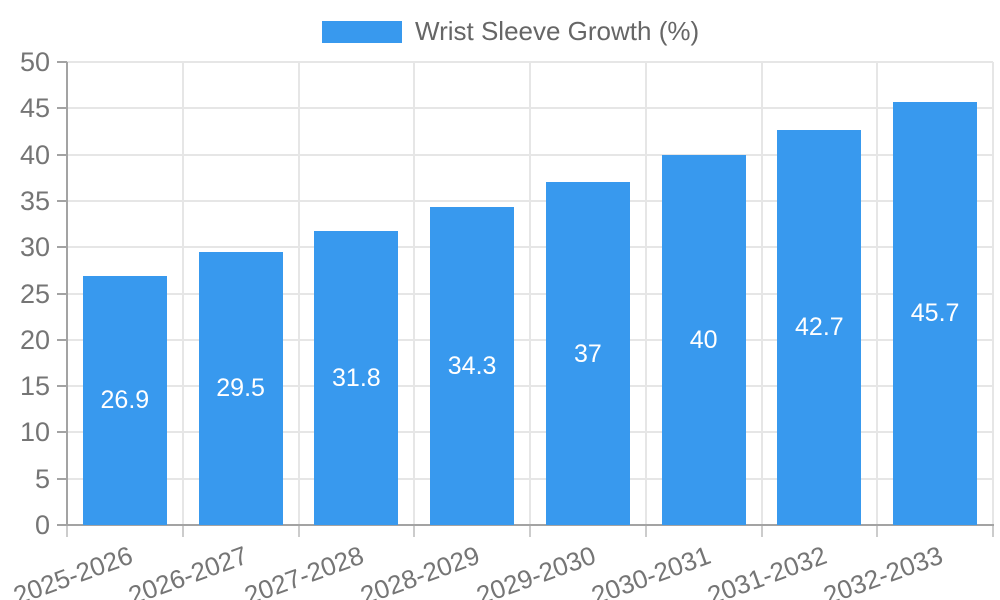 The image size is (1000, 600). Describe the element at coordinates (420, 569) in the screenshot. I see `x-tick-label: 2028-2029` at that location.